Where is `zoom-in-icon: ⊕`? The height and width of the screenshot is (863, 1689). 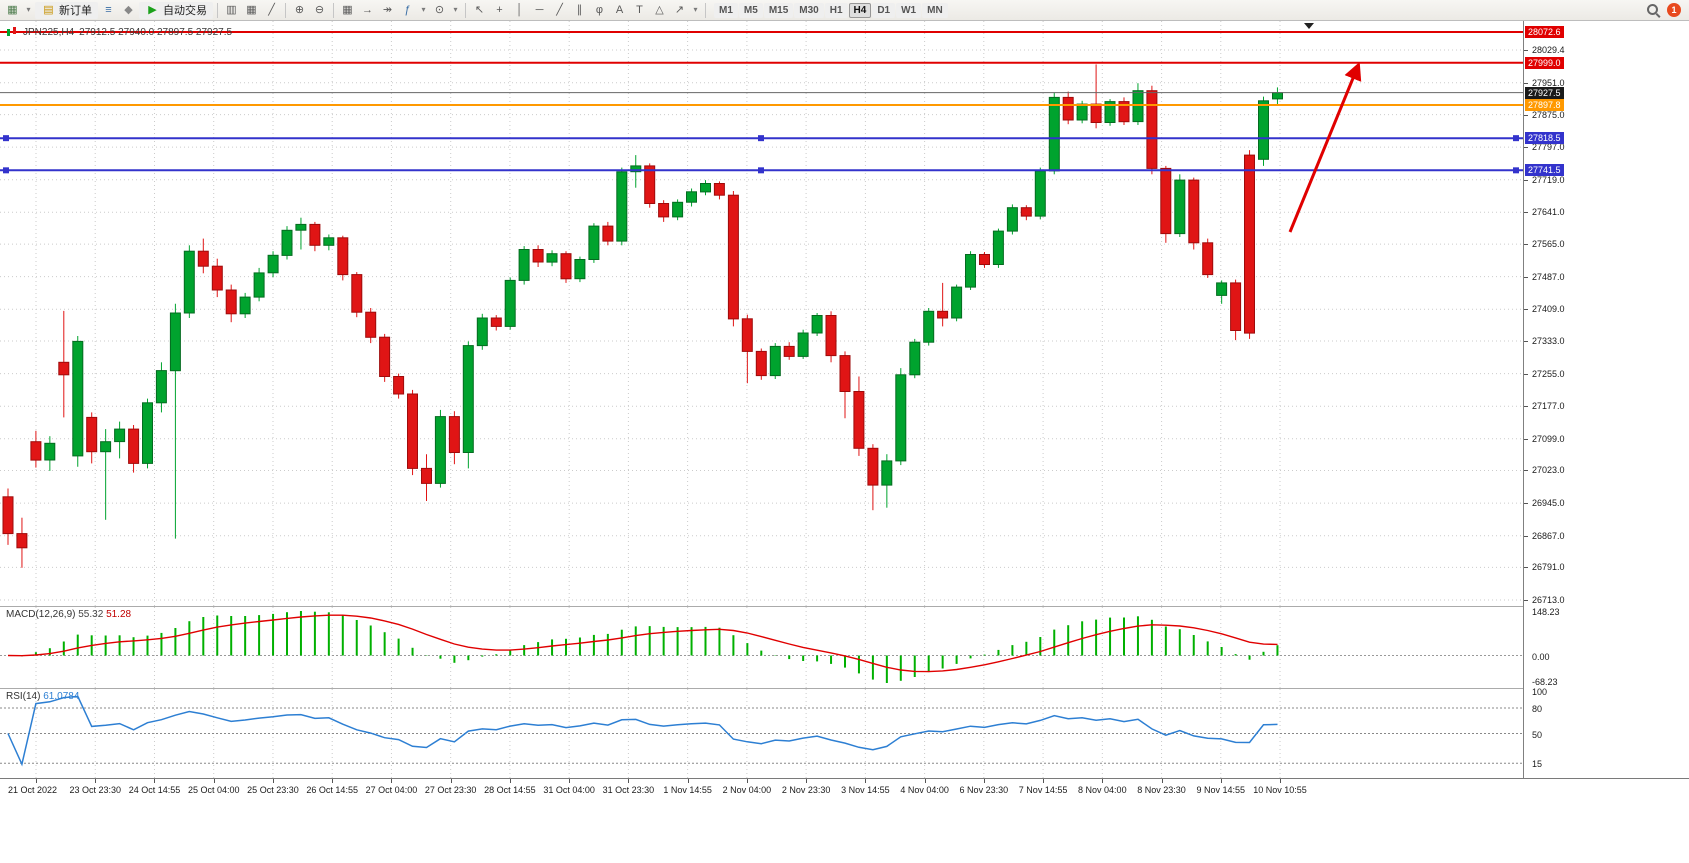 zoom-in-icon: ⊕ is located at coordinates (299, 9).